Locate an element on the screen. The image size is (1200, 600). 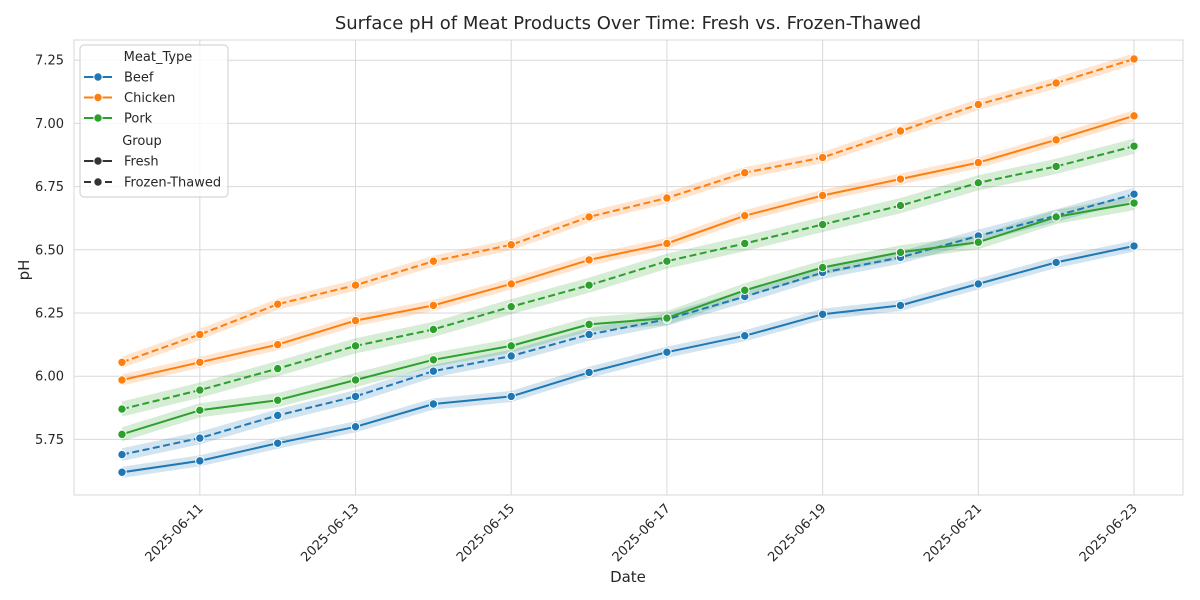
x-tick-label: 2025-06-23 is located at coordinates (1109, 533).